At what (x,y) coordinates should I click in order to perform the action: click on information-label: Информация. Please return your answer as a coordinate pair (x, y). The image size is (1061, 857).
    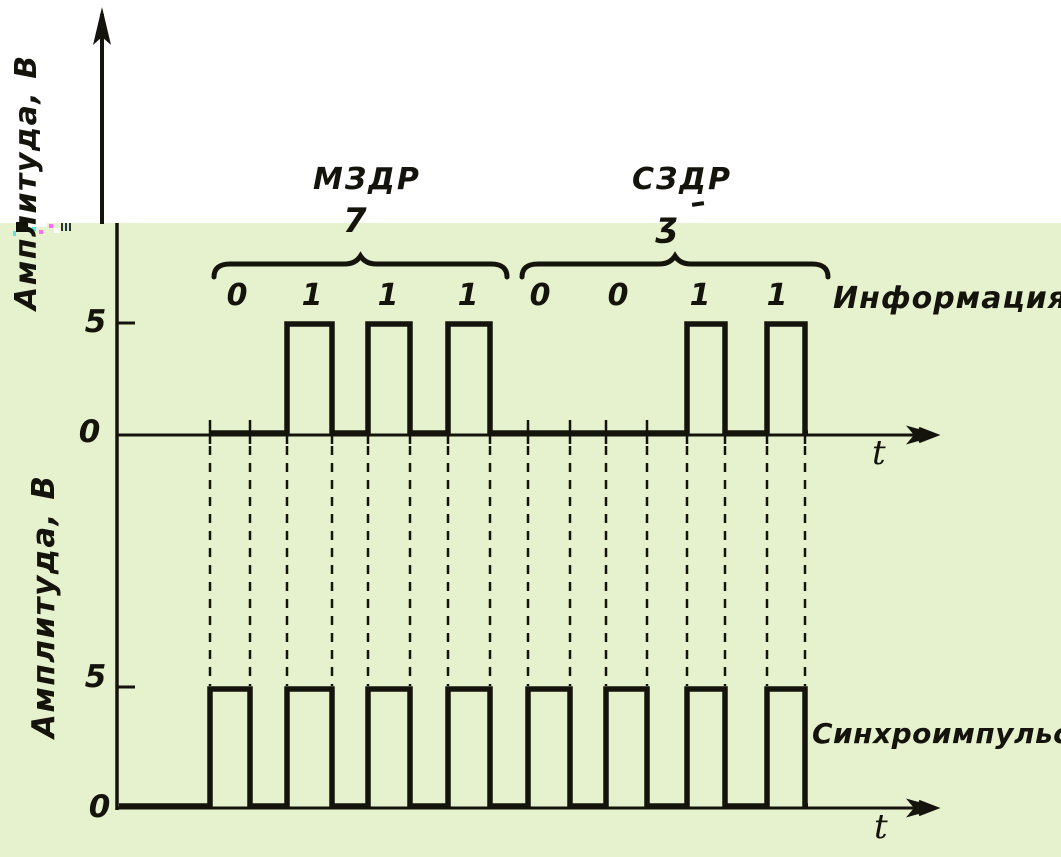
    Looking at the image, I should click on (947, 298).